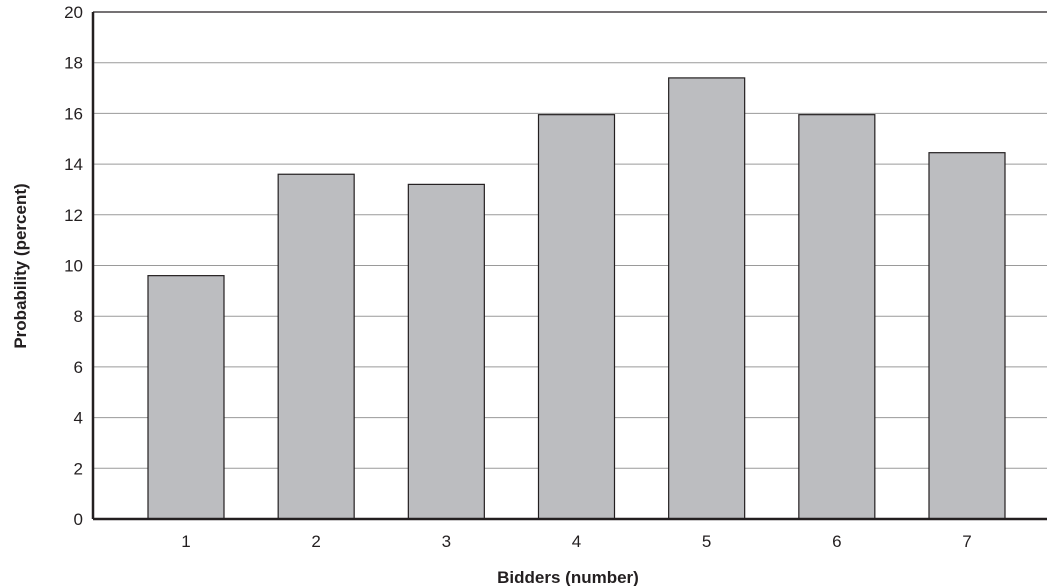 This screenshot has width=1047, height=586. Describe the element at coordinates (78, 468) in the screenshot. I see `y-tick-label: 2` at that location.